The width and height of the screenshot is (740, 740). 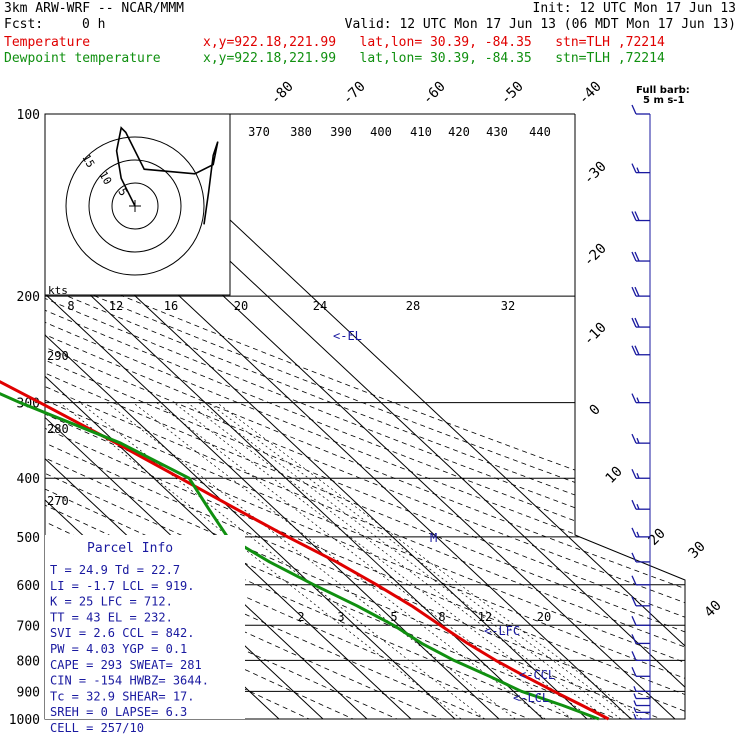 I want to click on parcel-info-row: TT = 43 EL = 232., so click(x=111, y=617).